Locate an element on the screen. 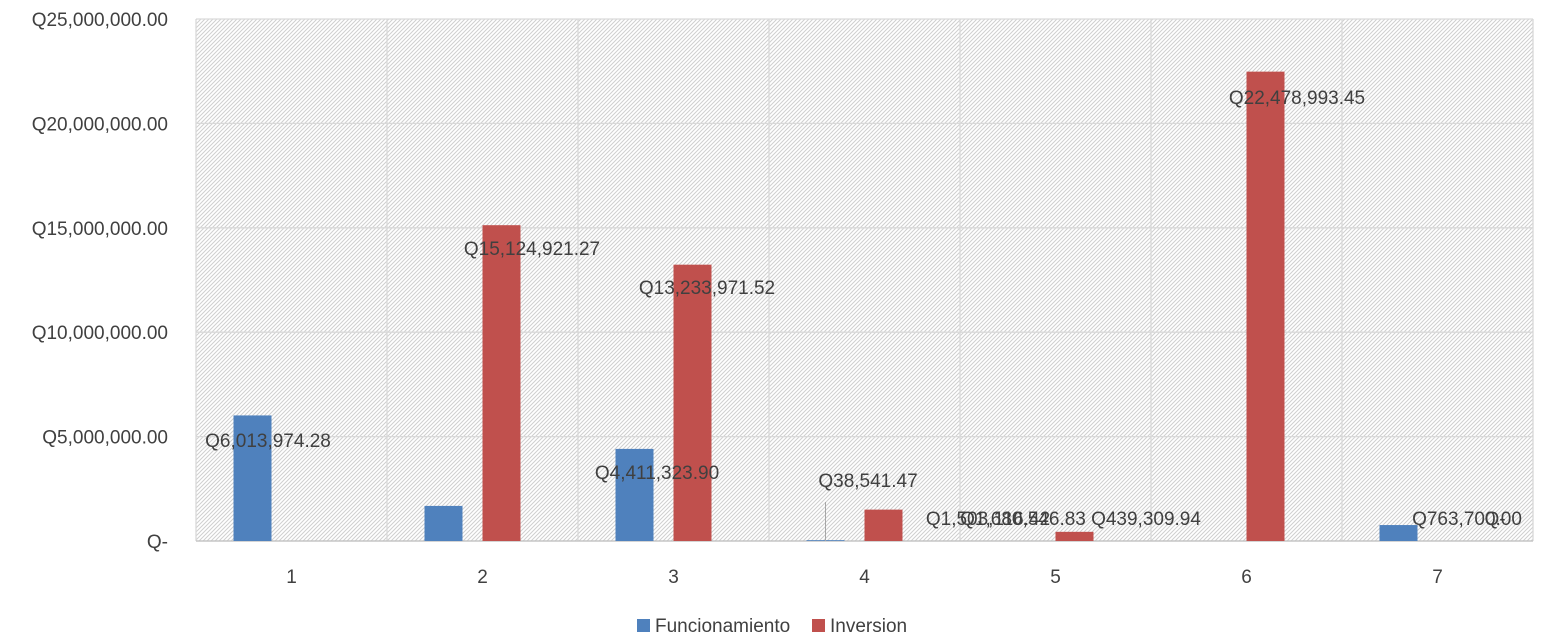 This screenshot has width=1558, height=637. data-label-funcionamiento-7: Q763,700.00 is located at coordinates (1467, 519).